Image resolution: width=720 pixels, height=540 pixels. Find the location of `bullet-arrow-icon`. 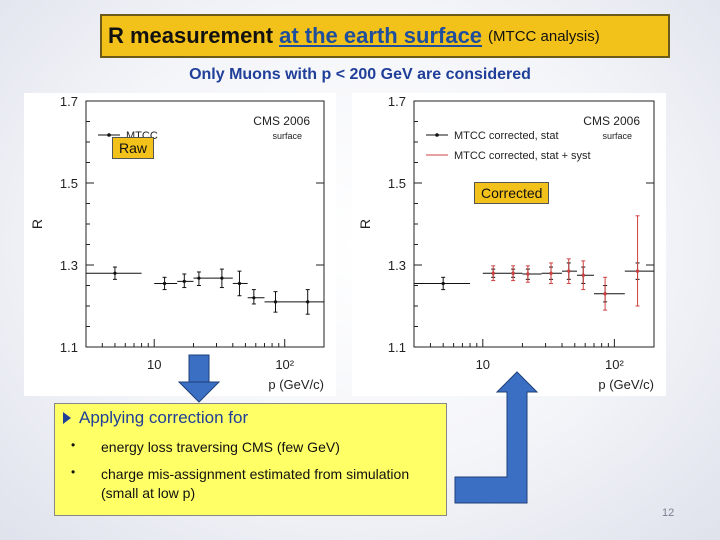

bullet-arrow-icon is located at coordinates (67, 418).